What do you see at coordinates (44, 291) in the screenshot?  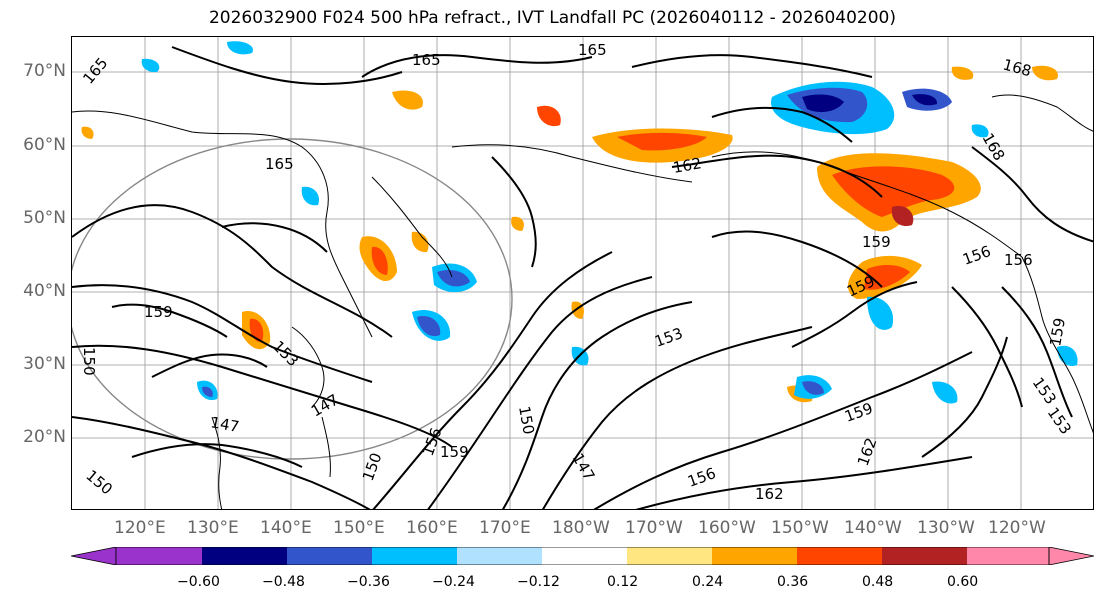 I see `lat-label-40n: 40°N` at bounding box center [44, 291].